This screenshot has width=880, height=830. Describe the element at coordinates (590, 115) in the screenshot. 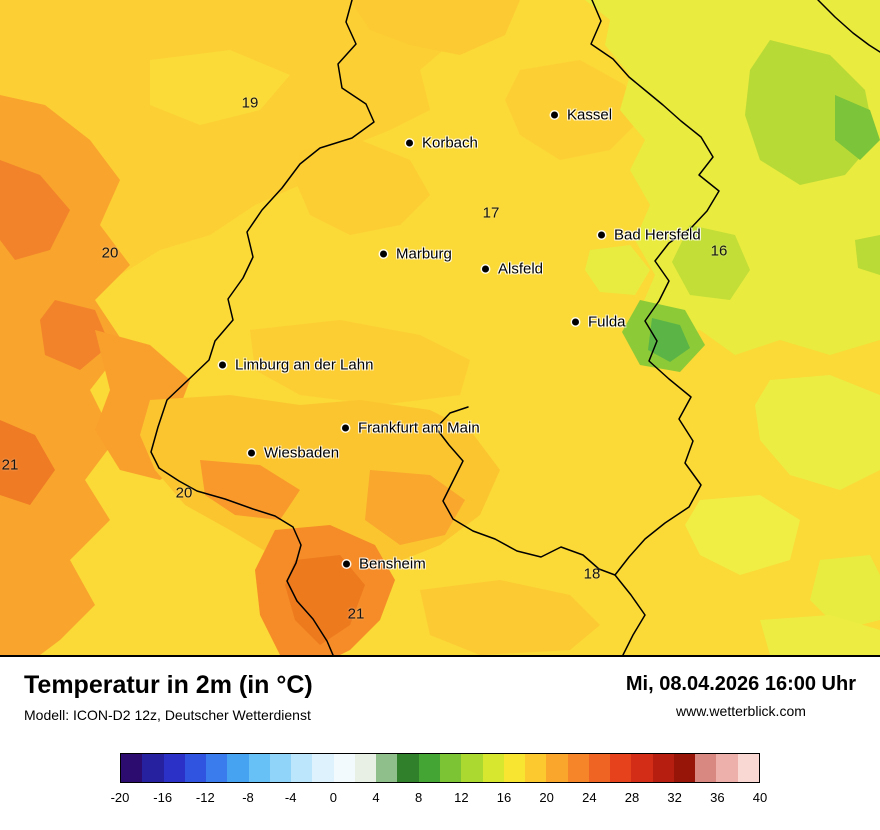

I see `city-label: Kassel` at that location.